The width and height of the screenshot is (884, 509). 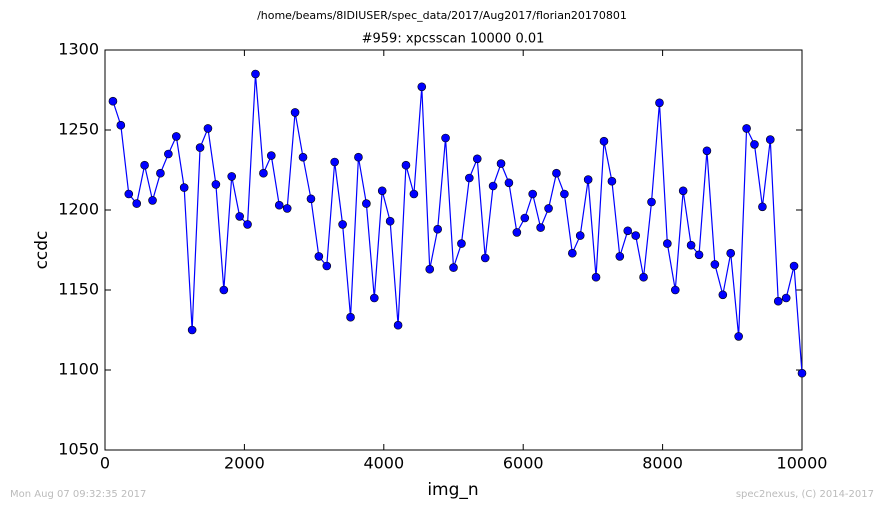 I want to click on footer-left: Mon Aug 07 09:32:35 2017, so click(x=78, y=494).